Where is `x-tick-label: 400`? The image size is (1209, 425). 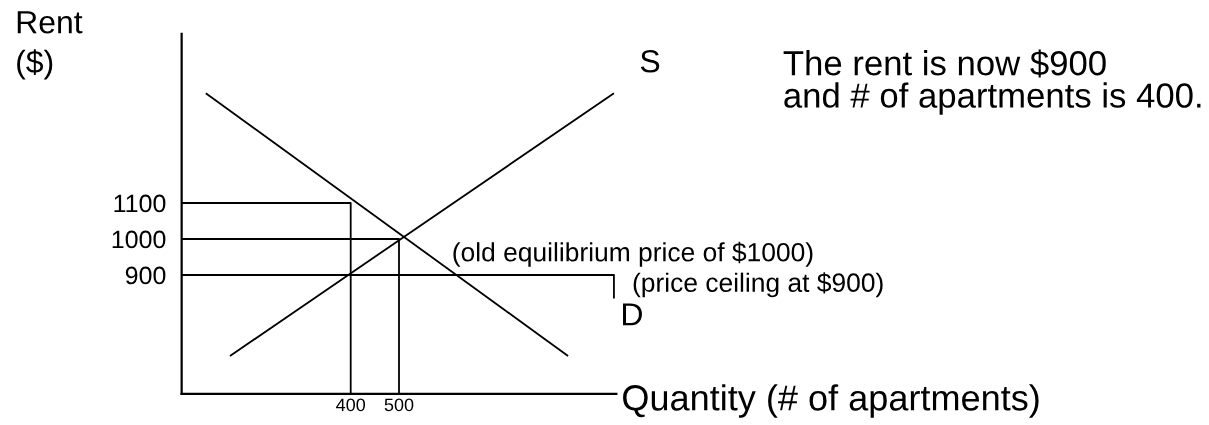 x-tick-label: 400 is located at coordinates (351, 405).